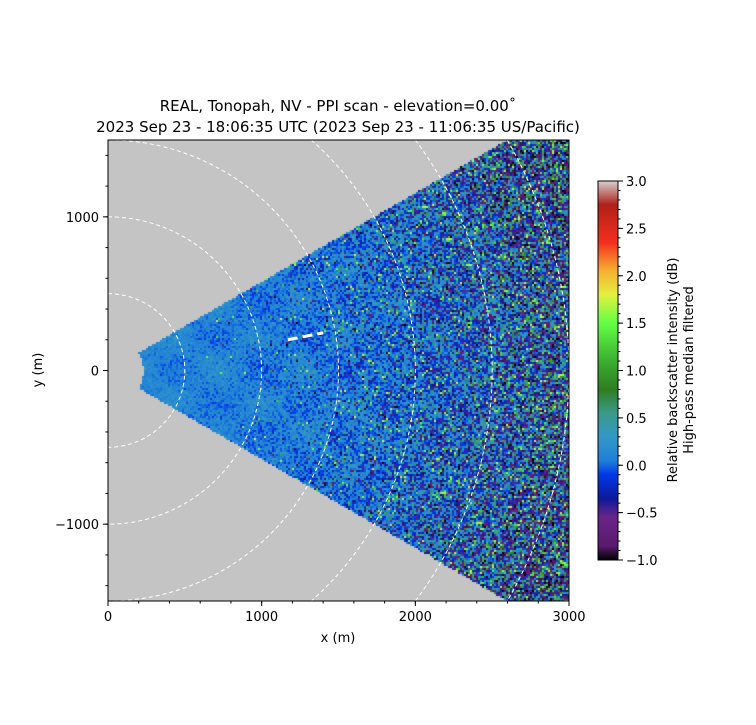 This screenshot has height=725, width=756. What do you see at coordinates (636, 466) in the screenshot?
I see `colorbar-tick-label: 0.0` at bounding box center [636, 466].